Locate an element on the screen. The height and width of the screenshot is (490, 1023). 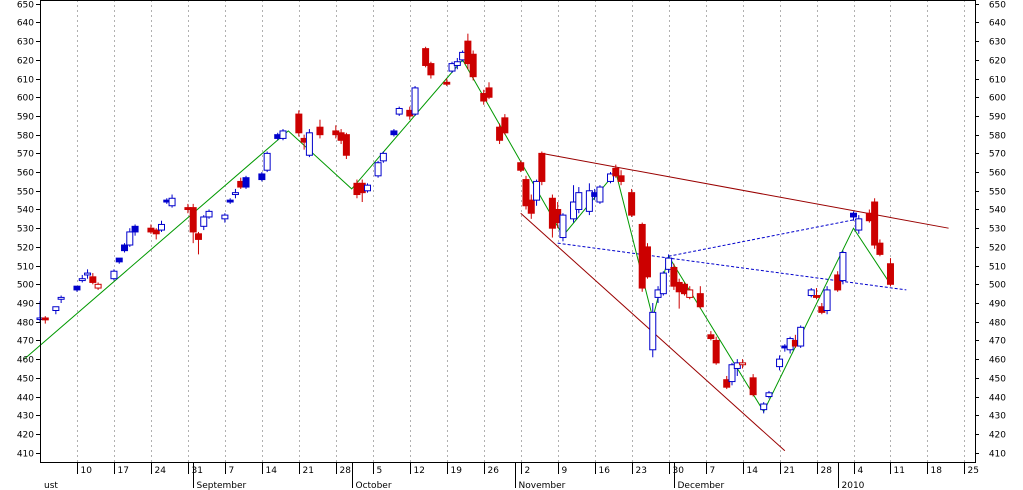
y-tick-label: 460 is located at coordinates (997, 361).